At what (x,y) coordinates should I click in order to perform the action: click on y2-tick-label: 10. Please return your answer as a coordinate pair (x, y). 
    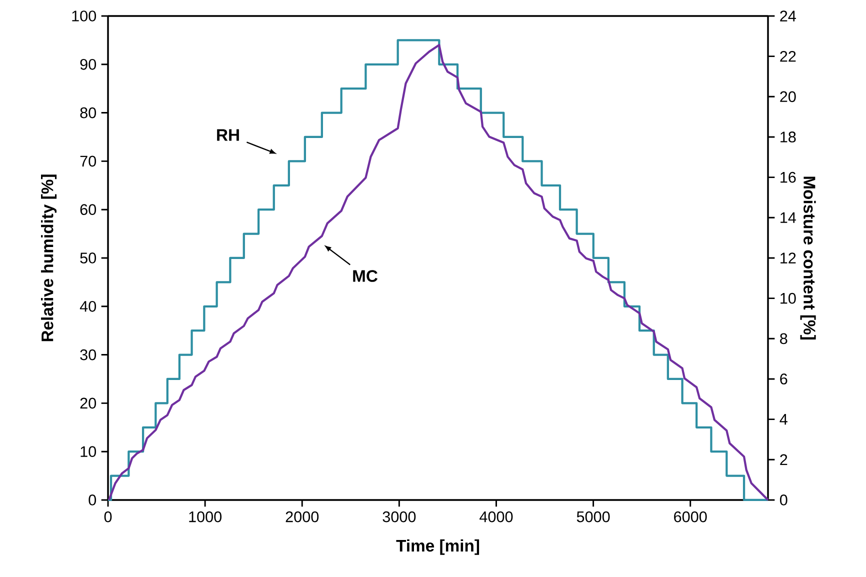
    Looking at the image, I should click on (788, 298).